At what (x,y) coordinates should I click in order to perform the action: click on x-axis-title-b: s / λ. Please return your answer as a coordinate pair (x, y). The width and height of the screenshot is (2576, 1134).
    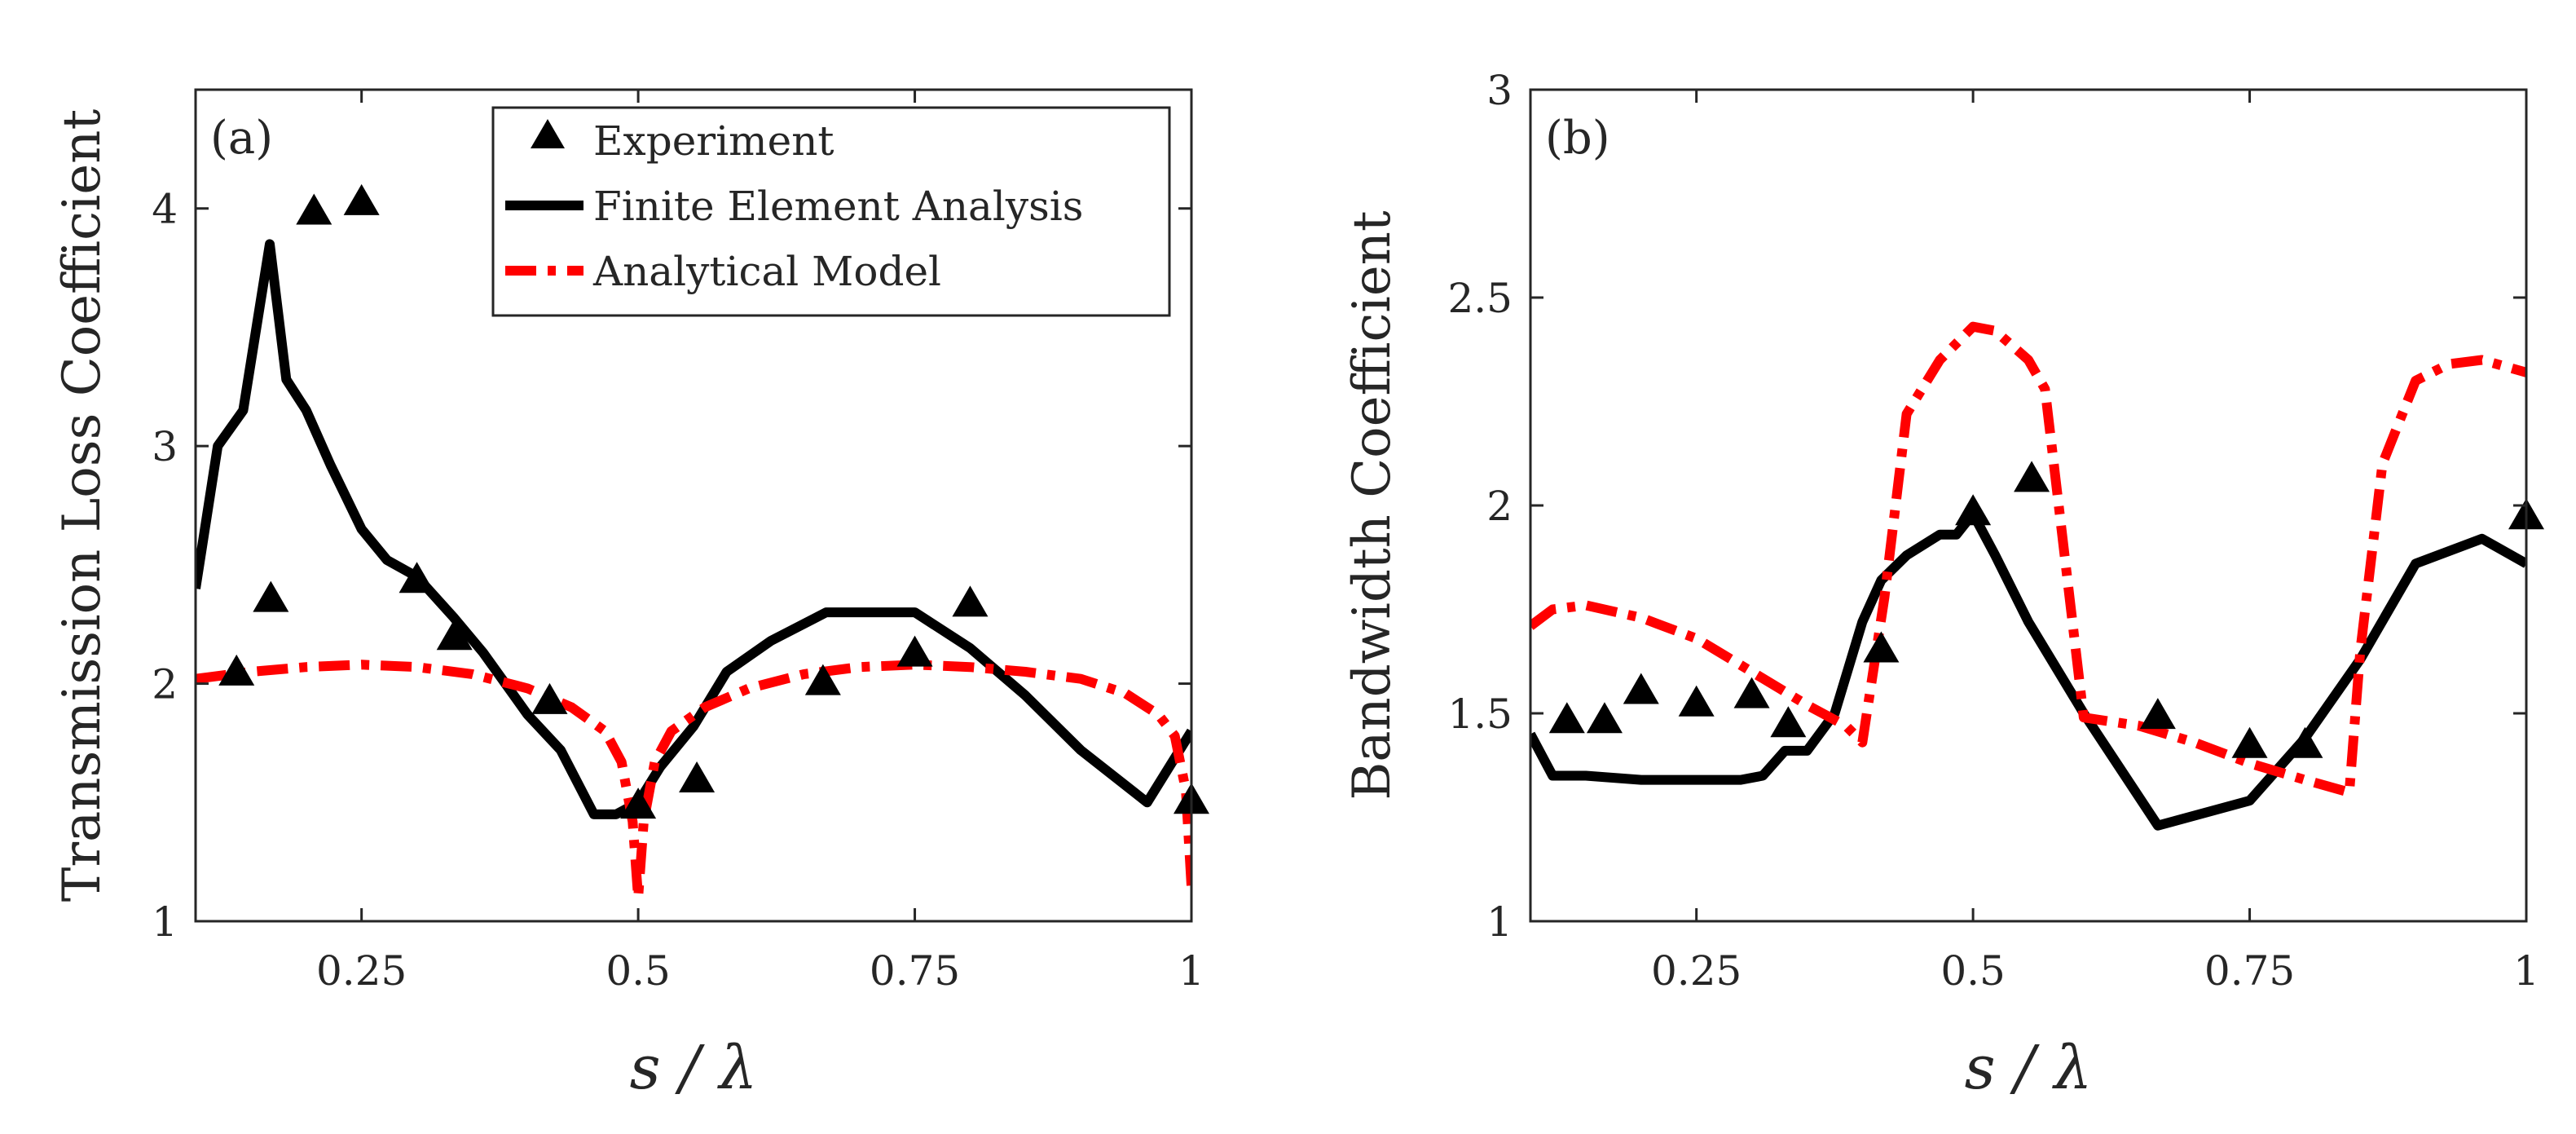
    Looking at the image, I should click on (2029, 1068).